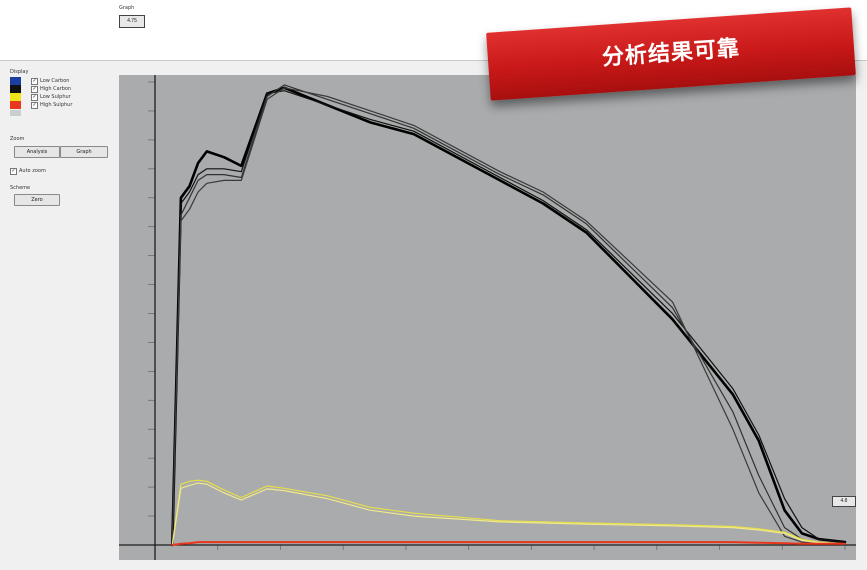  What do you see at coordinates (127, 8) in the screenshot?
I see `graph-title: Graph` at bounding box center [127, 8].